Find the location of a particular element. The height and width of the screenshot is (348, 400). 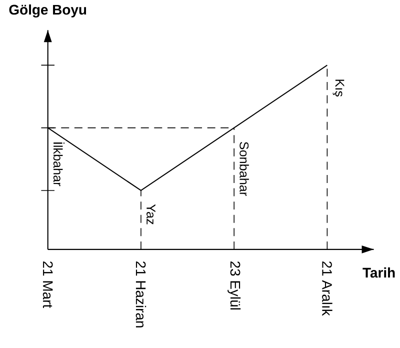

annotation: Kış is located at coordinates (338, 88).